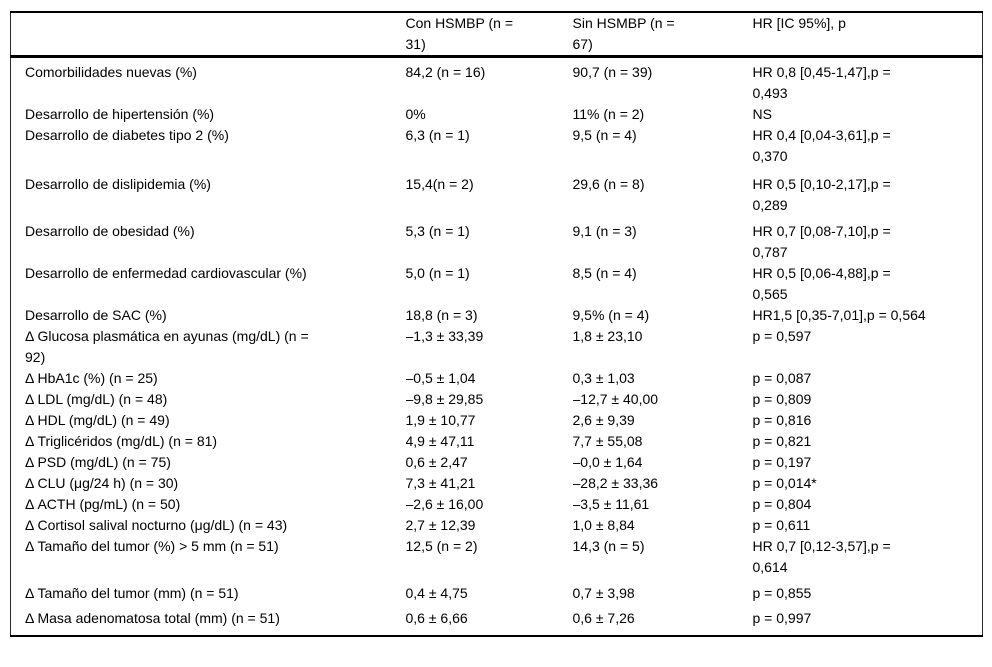 Image resolution: width=992 pixels, height=667 pixels. Describe the element at coordinates (603, 525) in the screenshot. I see `cell-sin-hsmbp-value: 1,0 ± 8,84` at that location.